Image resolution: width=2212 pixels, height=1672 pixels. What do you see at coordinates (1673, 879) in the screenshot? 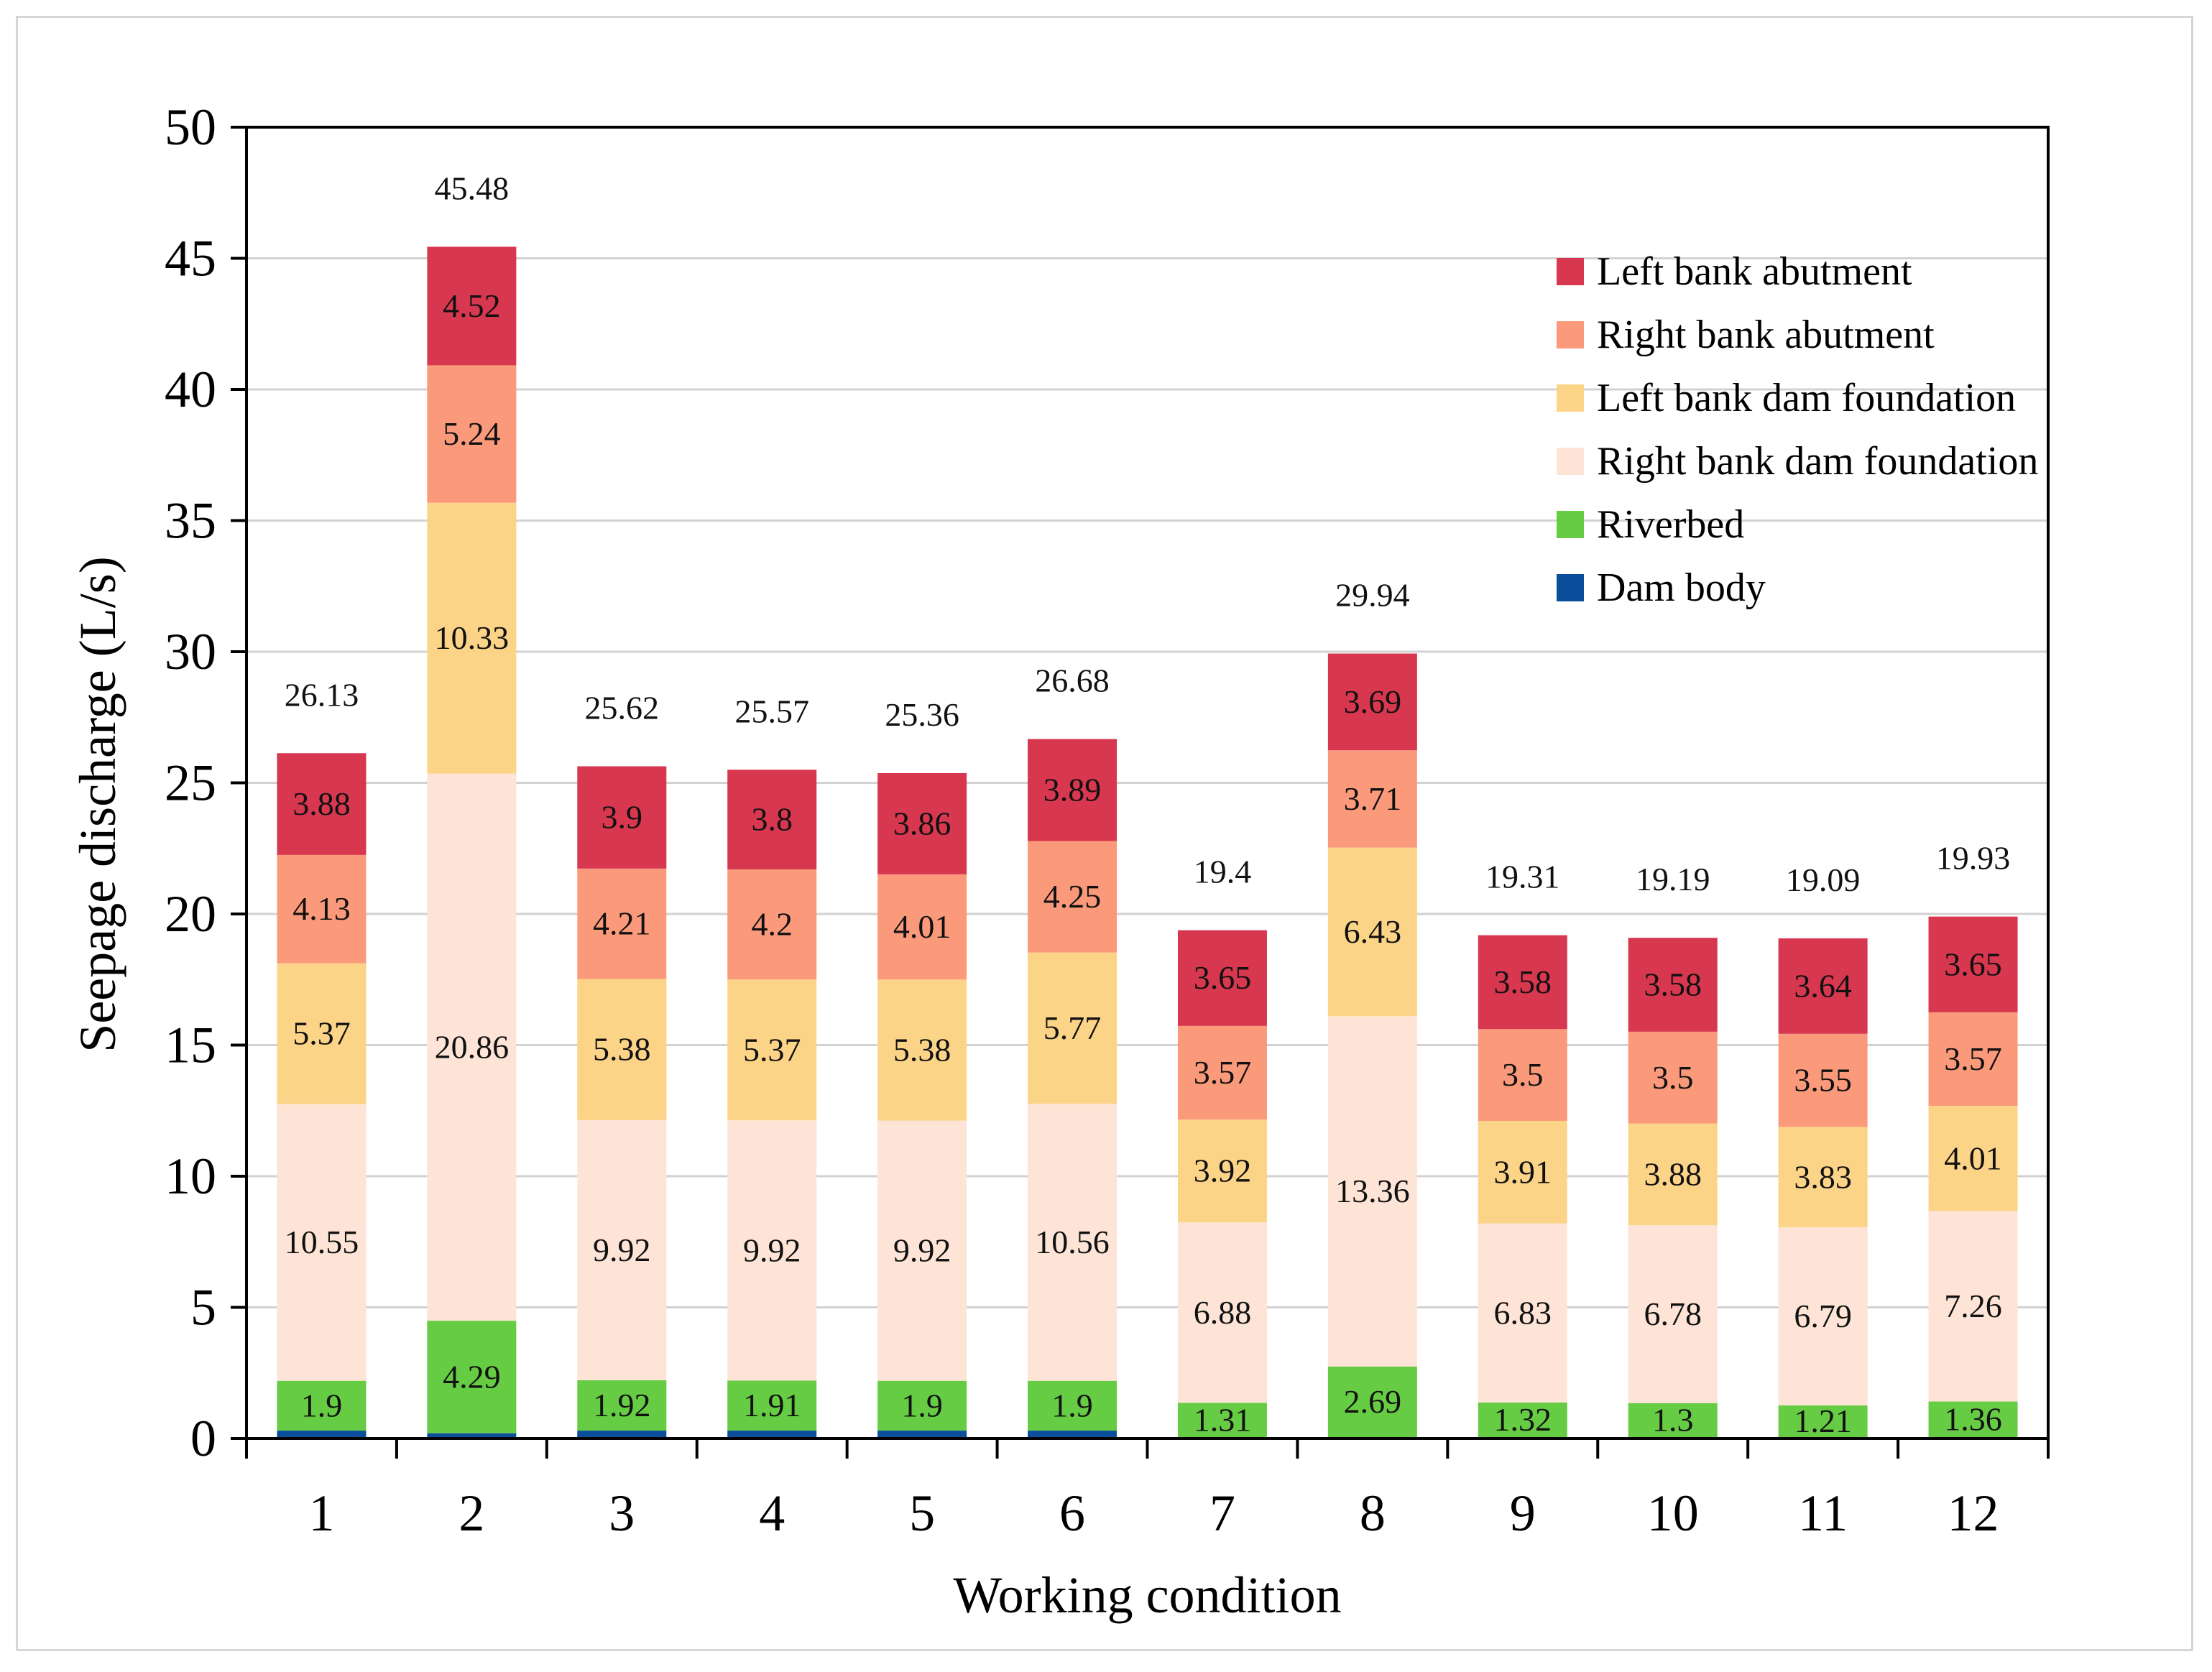
I see `total-value-label: 19.19` at bounding box center [1673, 879].